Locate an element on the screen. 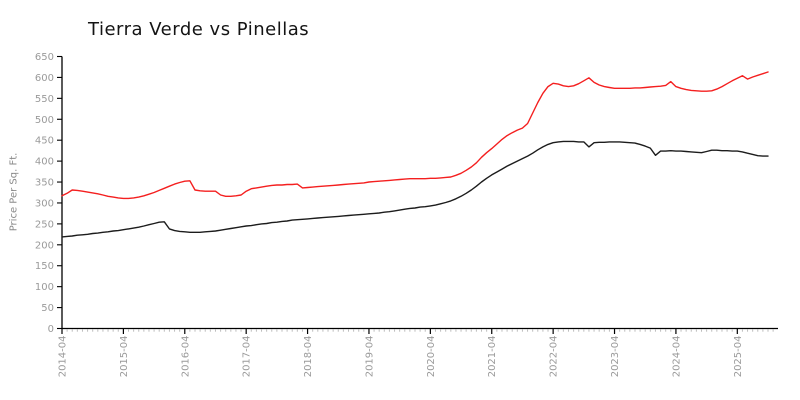 This screenshot has height=400, width=800. y-tick-label: 50 is located at coordinates (47, 308).